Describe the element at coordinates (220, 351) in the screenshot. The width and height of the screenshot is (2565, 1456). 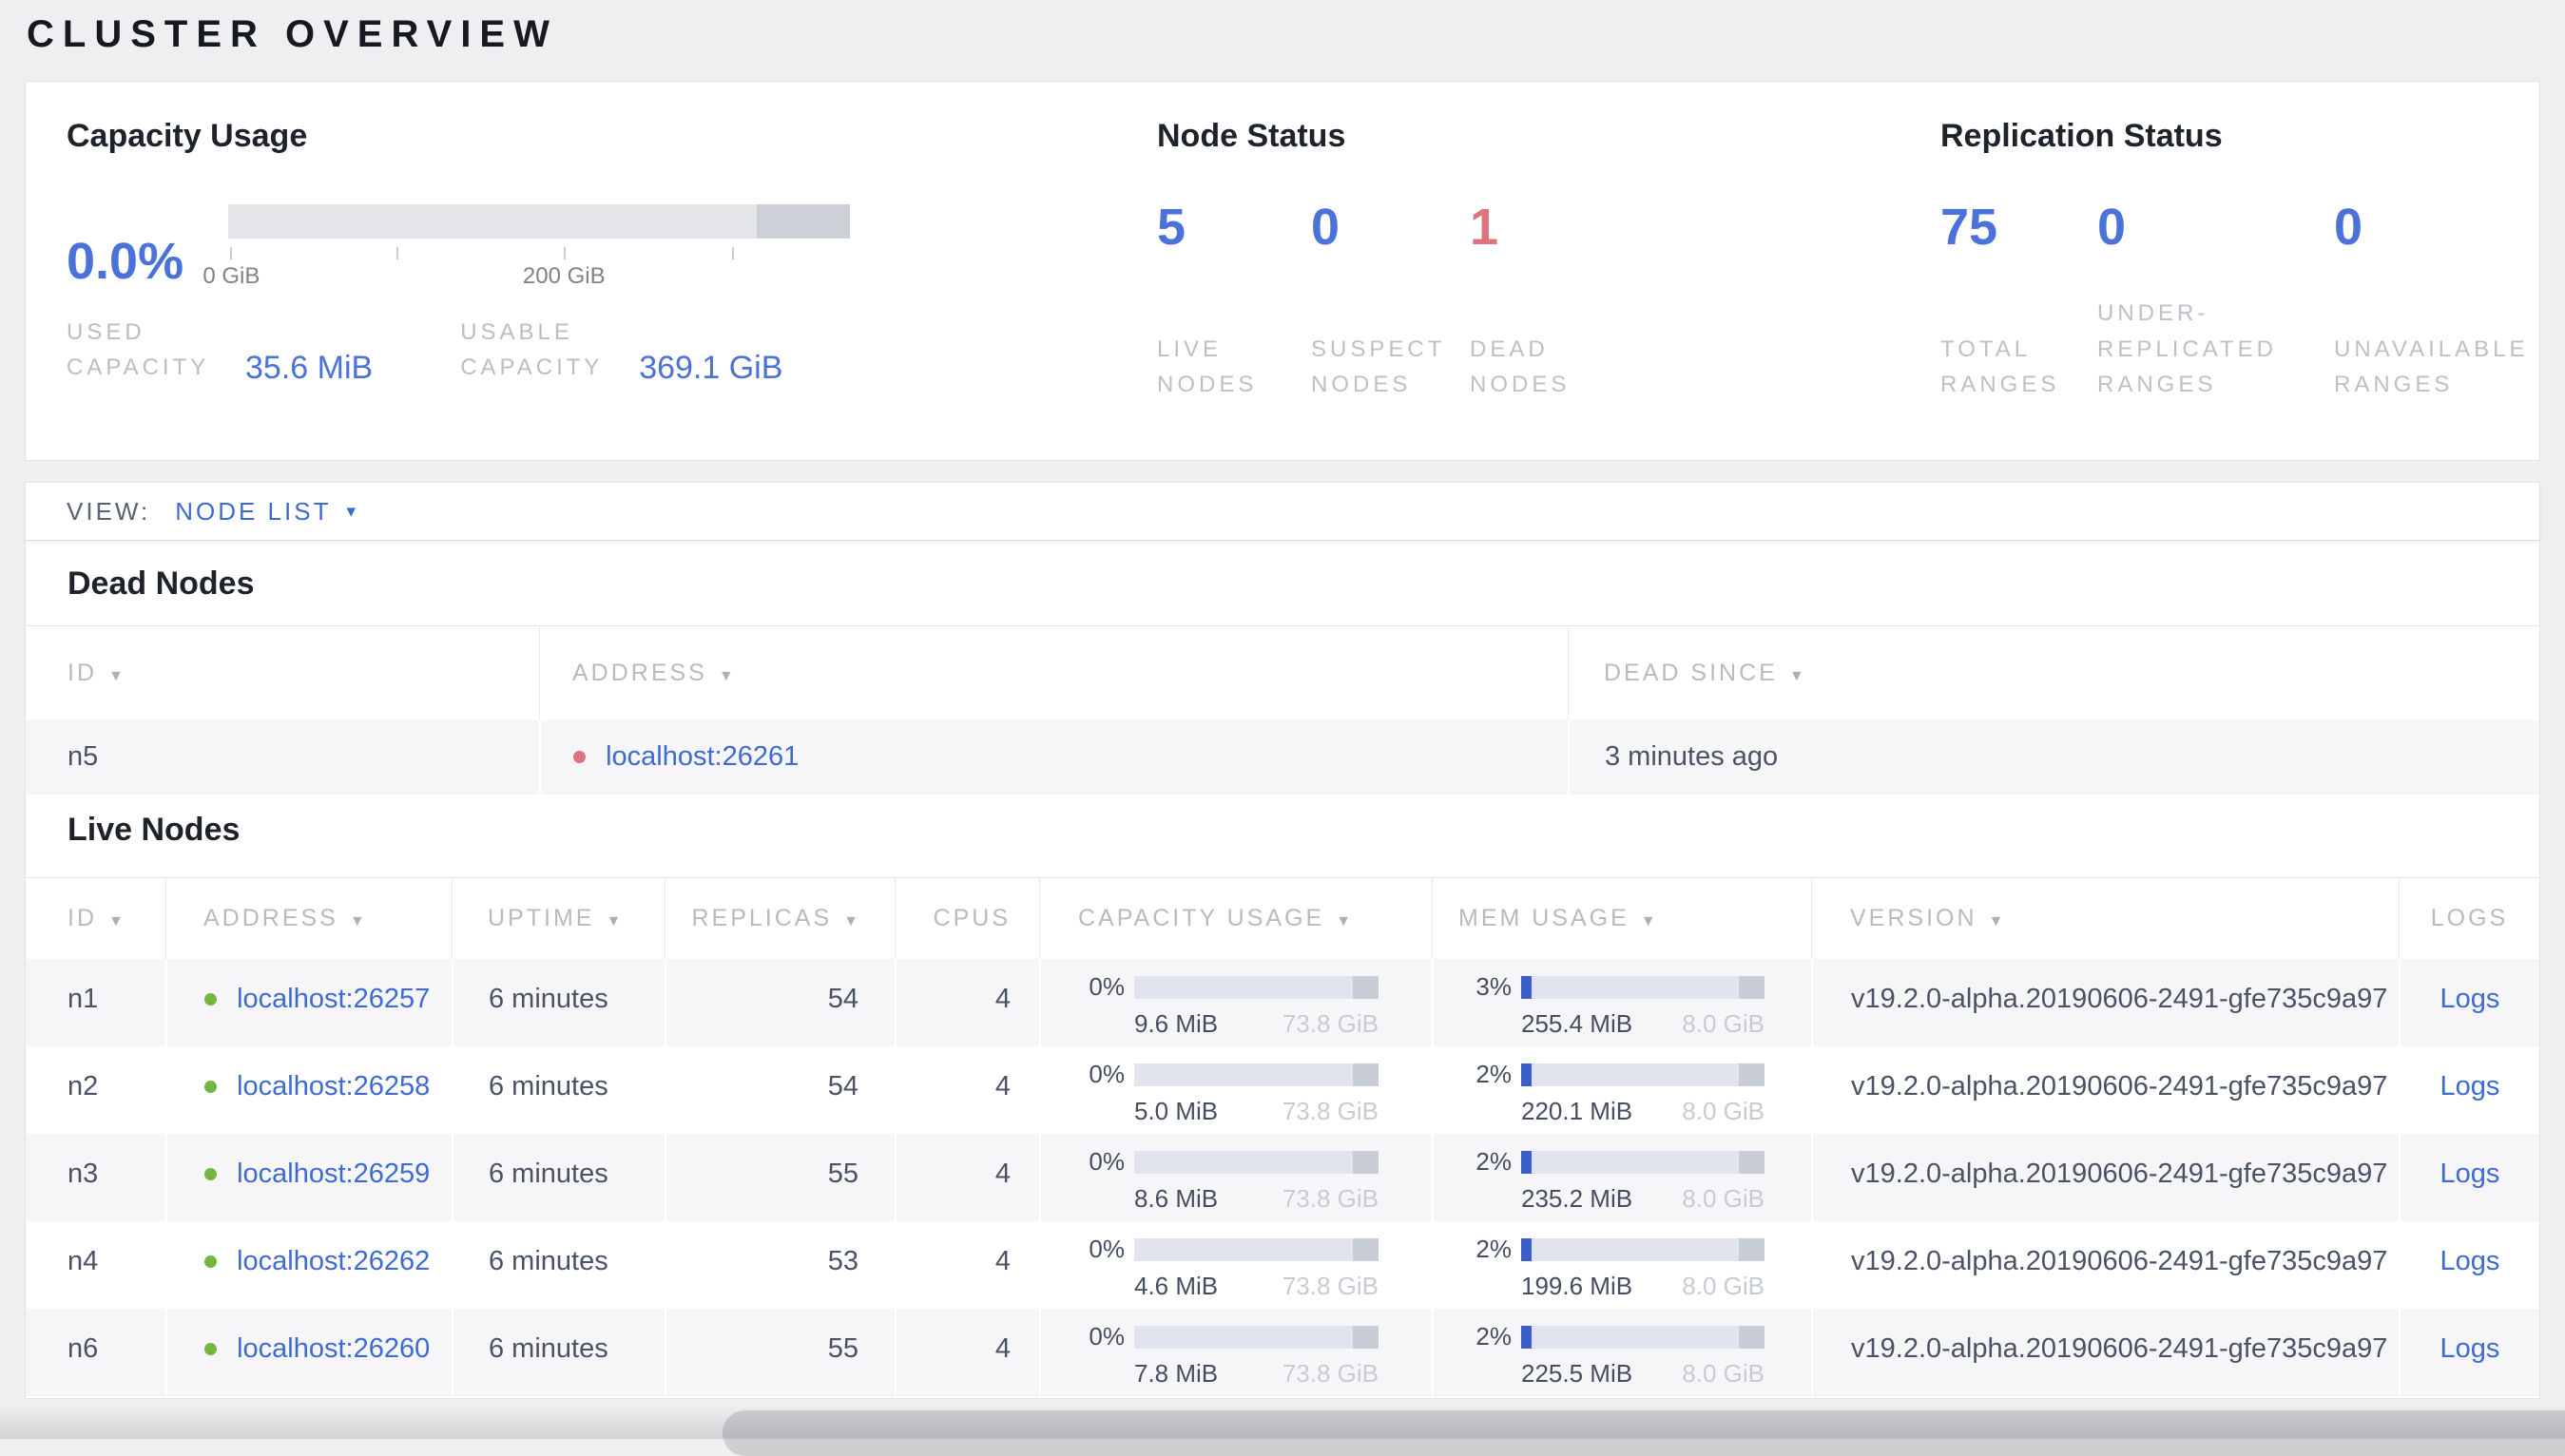
I see `used-capacity-stat: USED CAPACITY 35.6 MiB` at that location.